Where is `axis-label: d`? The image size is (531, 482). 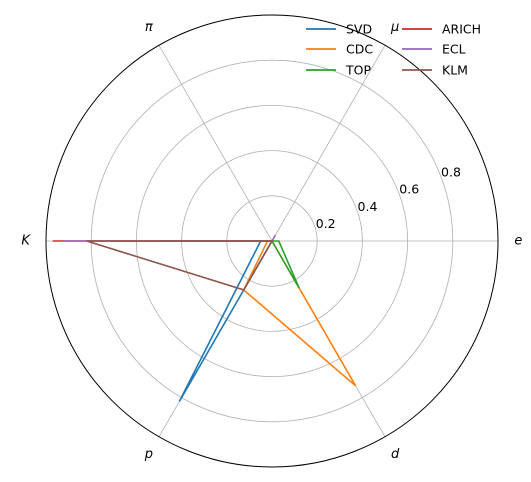 axis-label: d is located at coordinates (395, 454).